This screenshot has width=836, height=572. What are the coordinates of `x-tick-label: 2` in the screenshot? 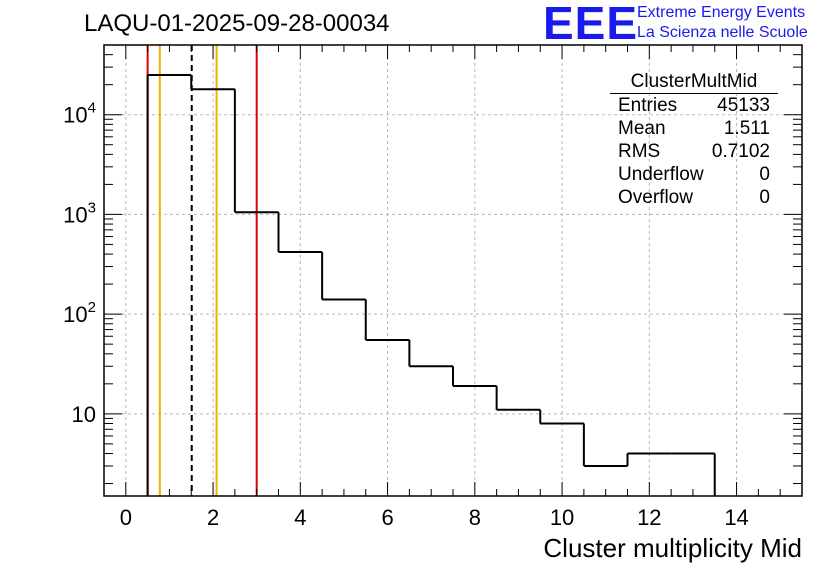 It's located at (213, 517).